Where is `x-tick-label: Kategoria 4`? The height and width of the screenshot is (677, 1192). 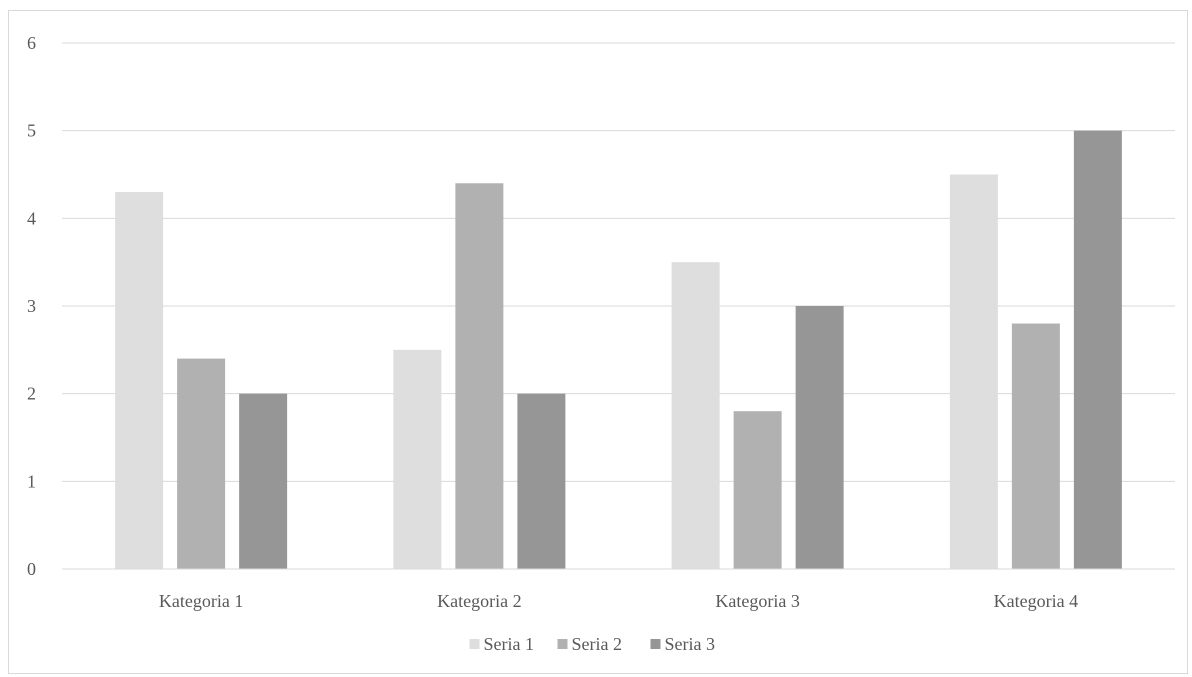 x-tick-label: Kategoria 4 is located at coordinates (1036, 601).